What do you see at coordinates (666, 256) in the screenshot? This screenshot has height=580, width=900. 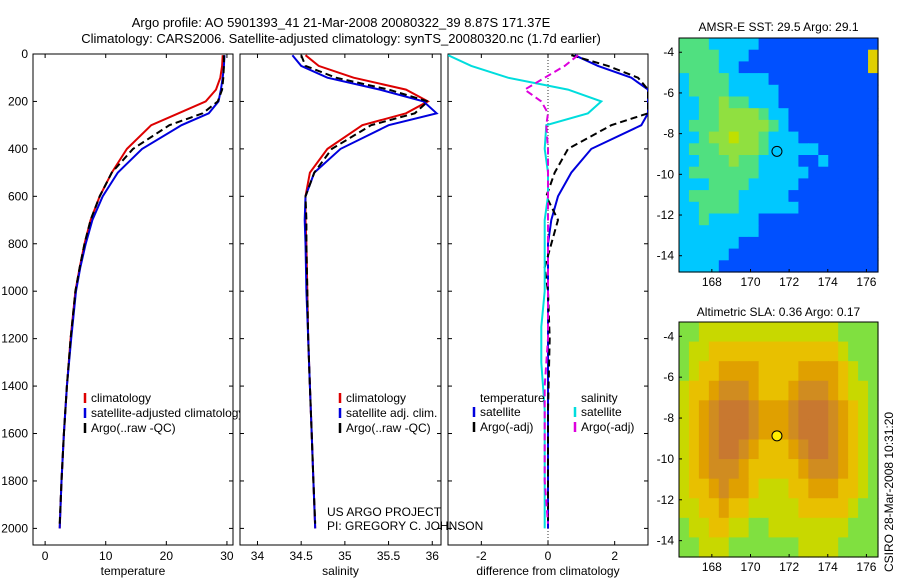 I see `map-y-tick-label: -14` at bounding box center [666, 256].